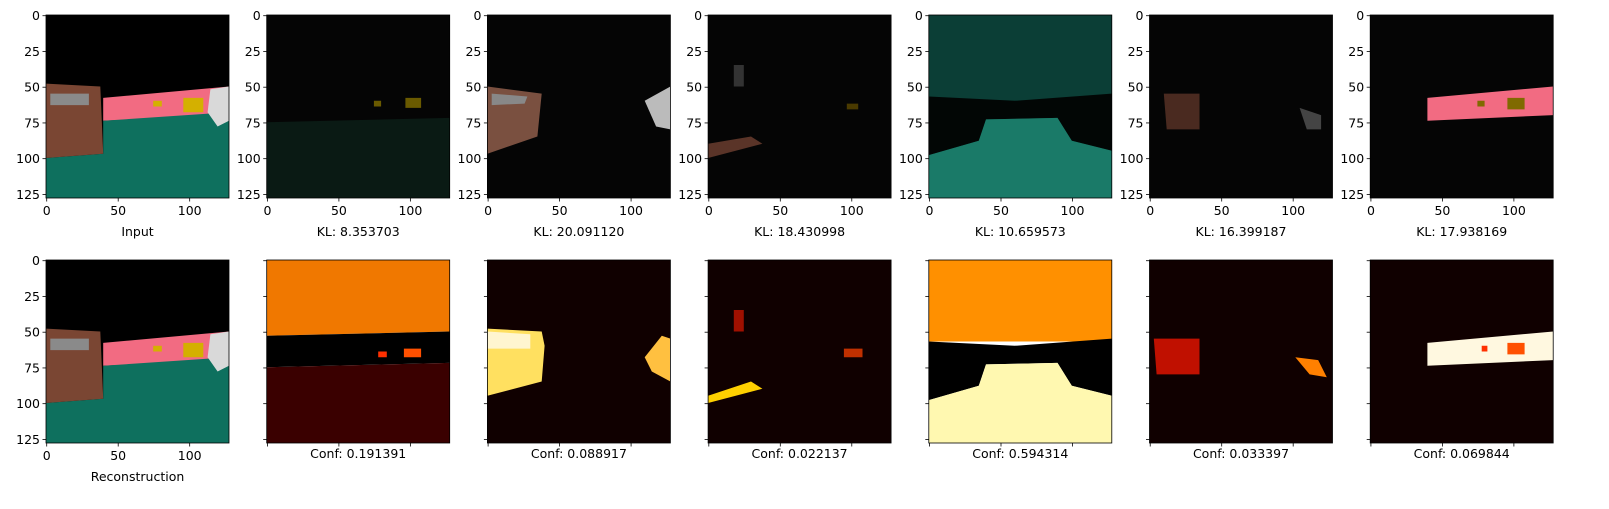 The width and height of the screenshot is (1609, 509). I want to click on panel: 0 50 100 0 25 50 75 100 125 Reconstruction, so click(123, 368).